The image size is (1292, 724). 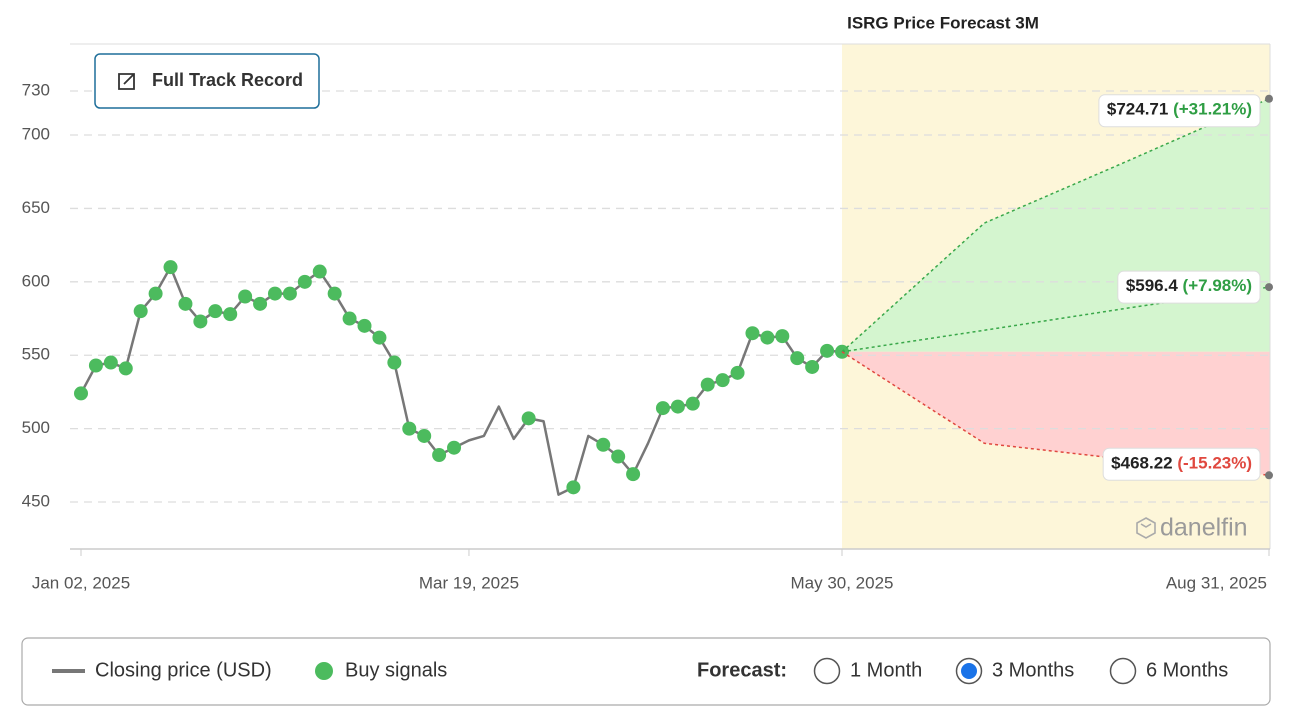 What do you see at coordinates (36, 501) in the screenshot?
I see `y-tick-label: 450` at bounding box center [36, 501].